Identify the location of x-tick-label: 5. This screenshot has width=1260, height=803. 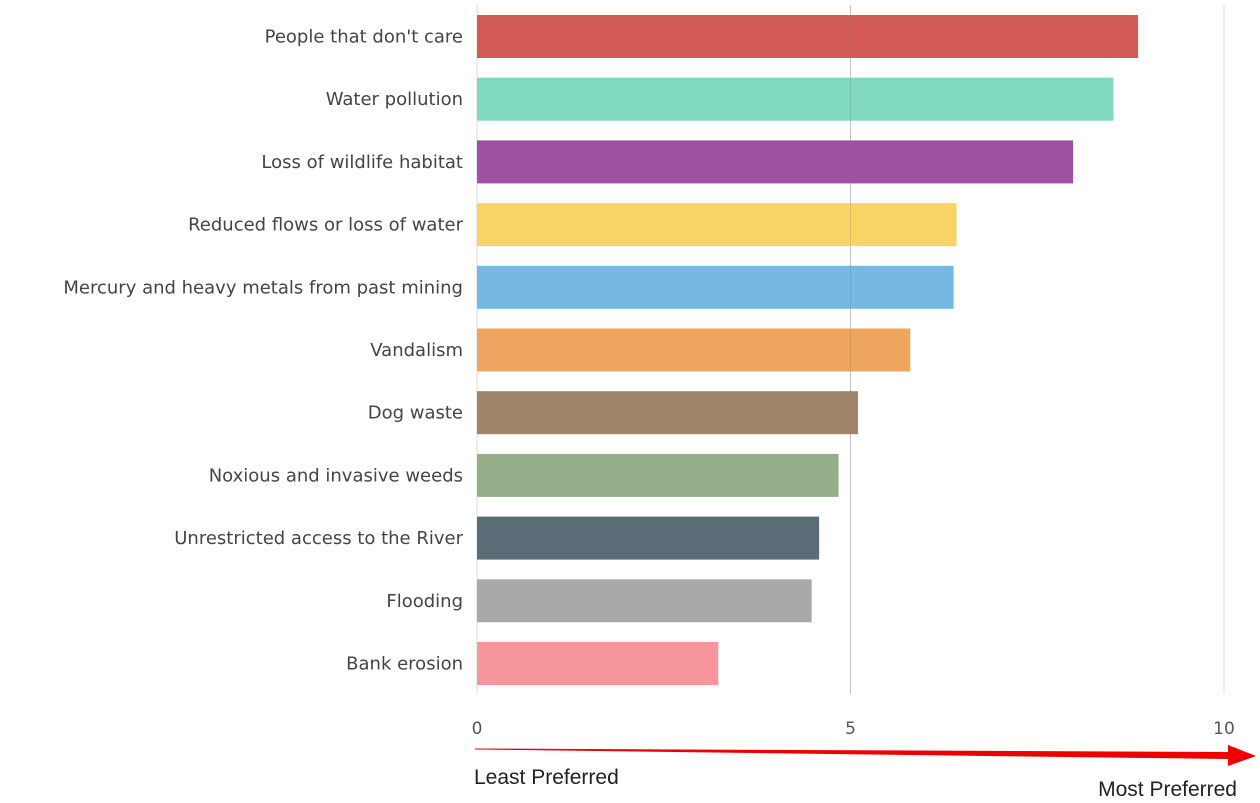
(850, 729).